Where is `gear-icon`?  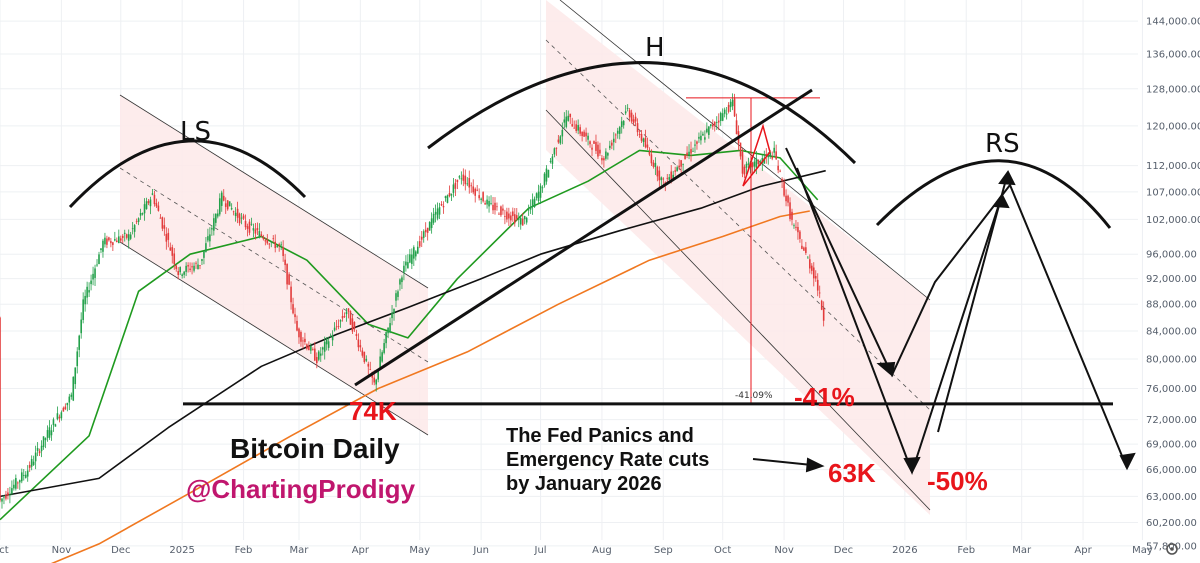 gear-icon is located at coordinates (1172, 549).